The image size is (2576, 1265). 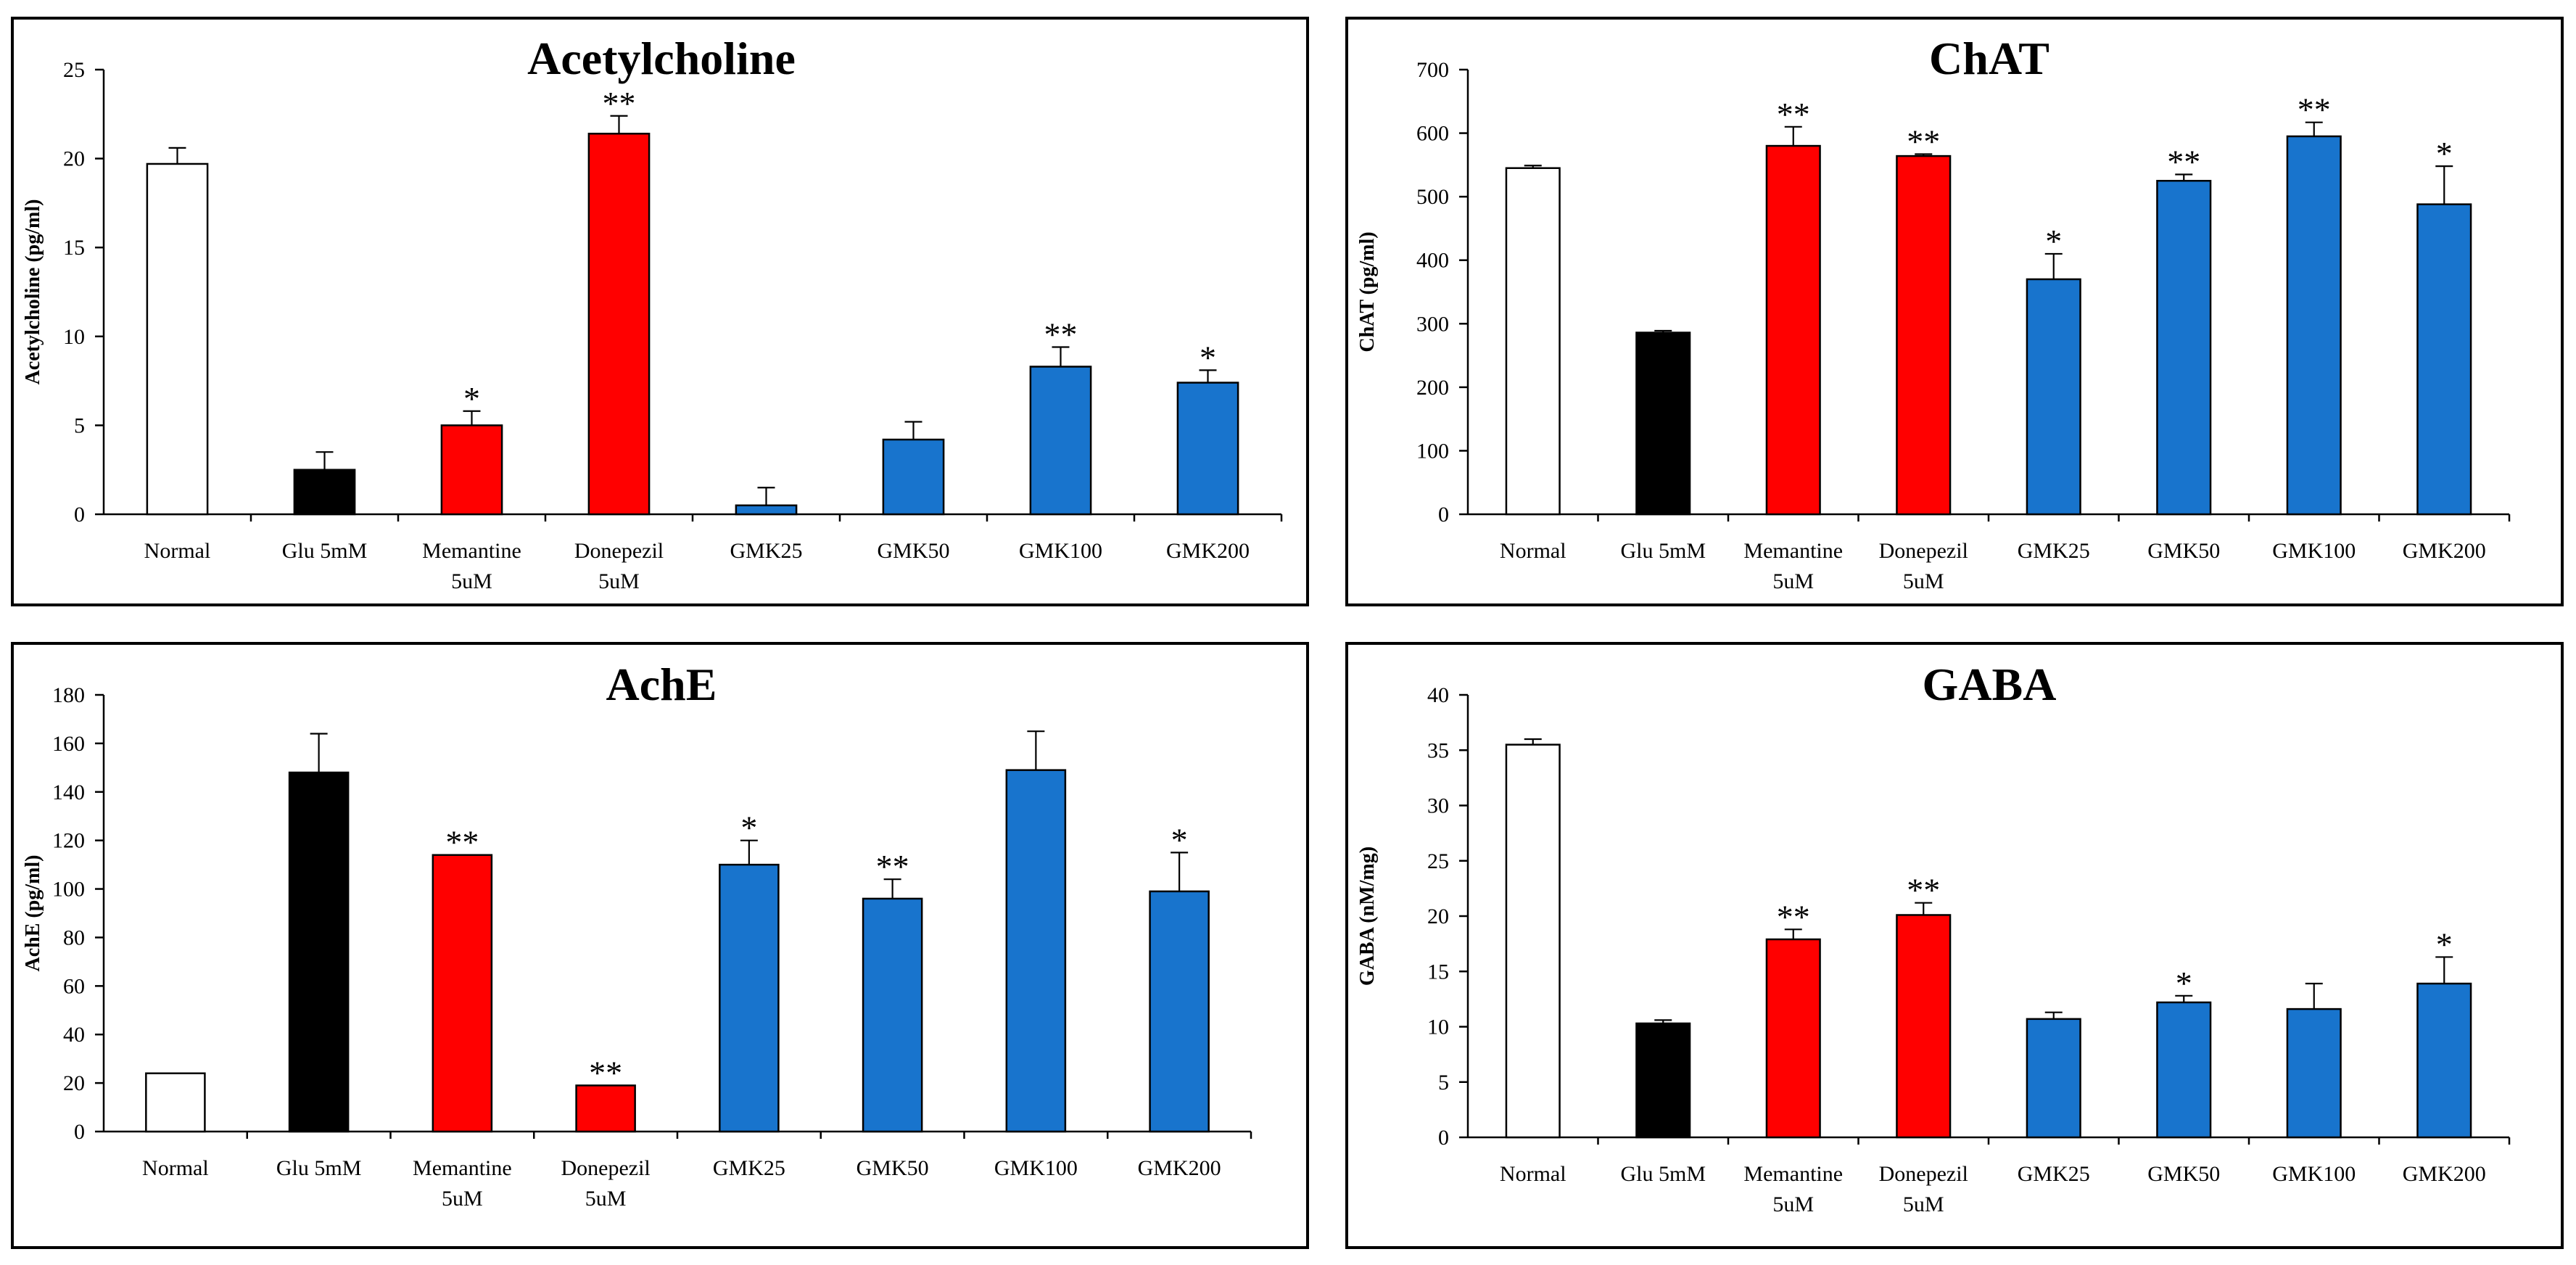 What do you see at coordinates (1793, 916) in the screenshot?
I see `gaba-significance-2: **` at bounding box center [1793, 916].